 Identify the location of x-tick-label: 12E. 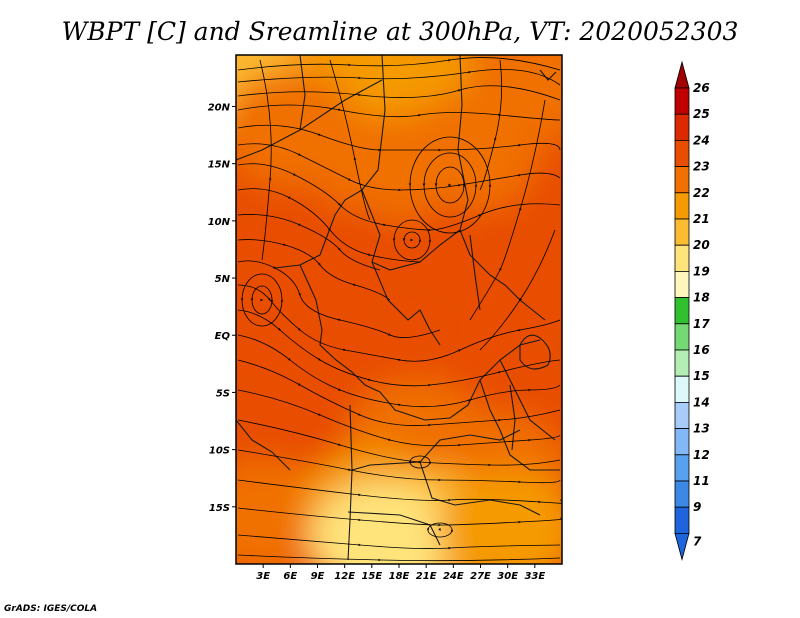
(344, 576).